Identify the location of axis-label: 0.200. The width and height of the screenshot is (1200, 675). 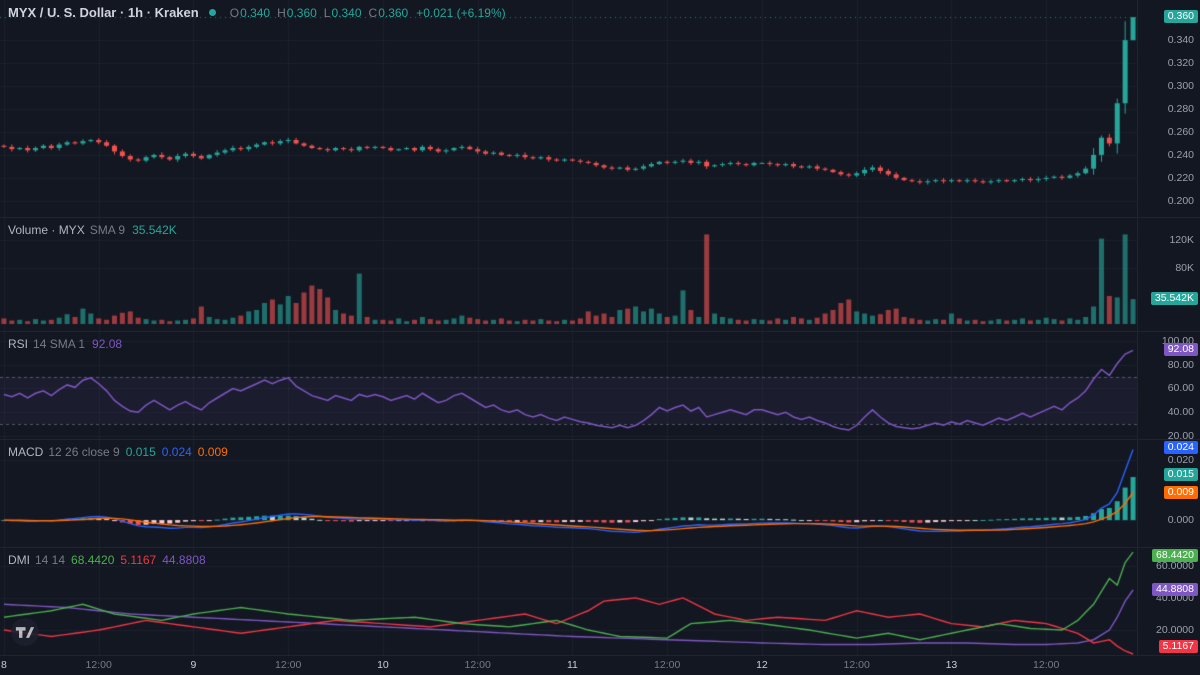
(1180, 200).